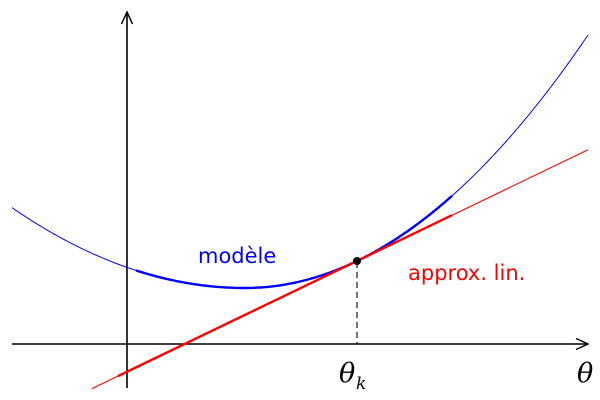 This screenshot has width=600, height=400. What do you see at coordinates (237, 256) in the screenshot?
I see `curve-label: modèle` at bounding box center [237, 256].